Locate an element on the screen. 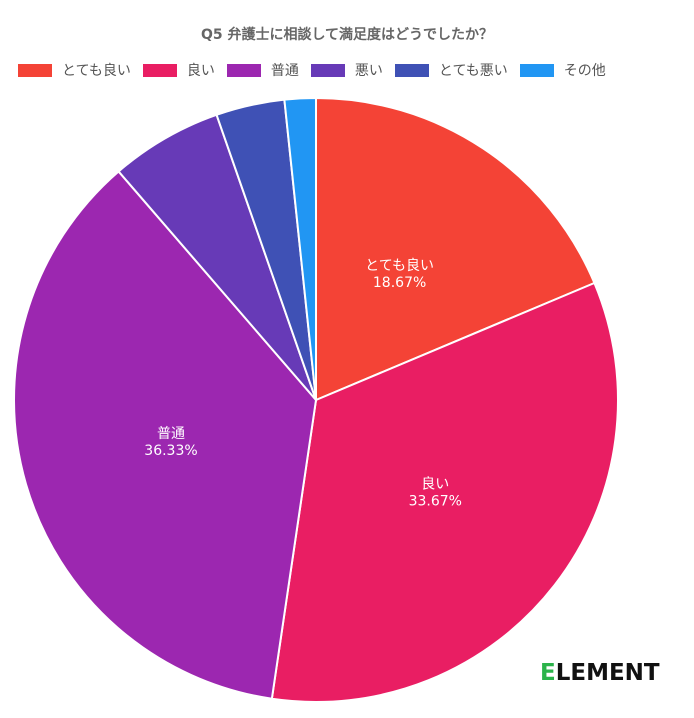 The image size is (694, 718). legend-item: 悪い is located at coordinates (346, 70).